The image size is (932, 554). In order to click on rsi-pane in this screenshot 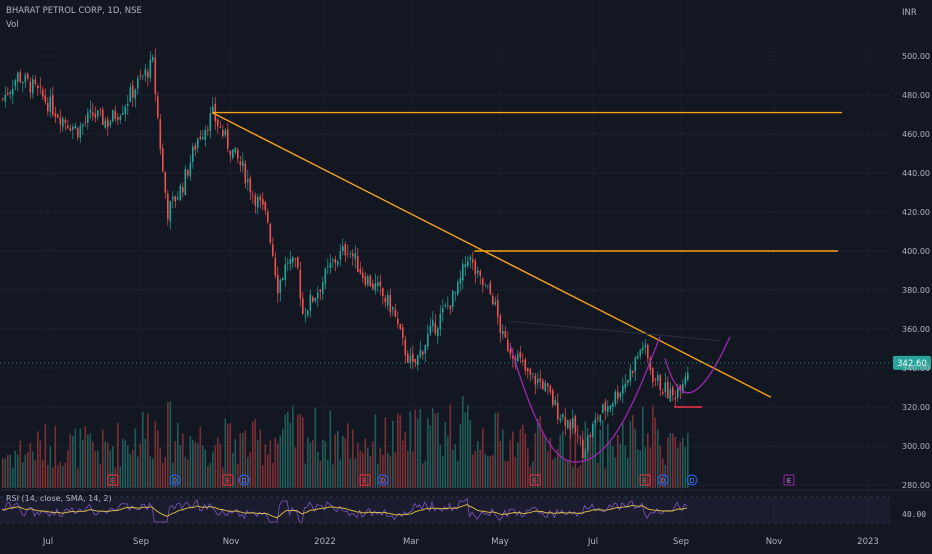, I will do `click(466, 506)`.